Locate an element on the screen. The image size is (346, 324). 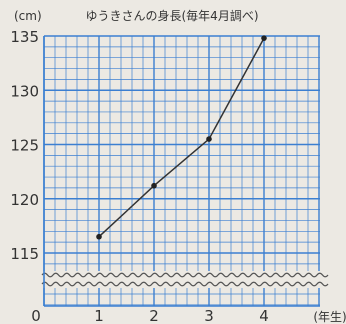
y-tick-label: 135 is located at coordinates (24, 37).